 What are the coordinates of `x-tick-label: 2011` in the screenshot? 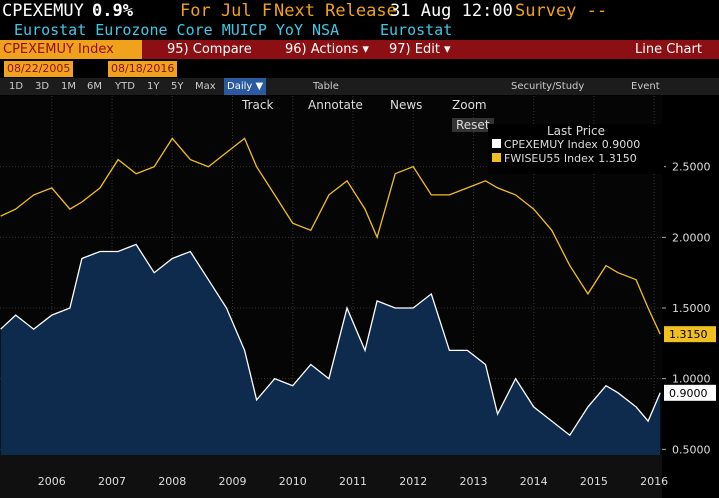 It's located at (353, 481).